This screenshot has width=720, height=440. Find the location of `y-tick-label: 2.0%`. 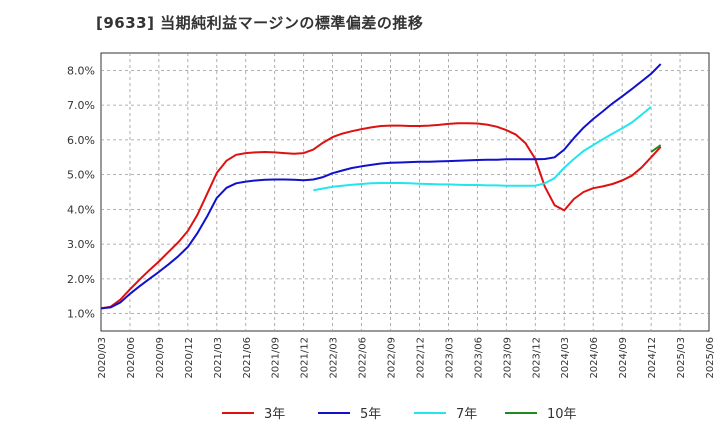

y-tick-label: 2.0% is located at coordinates (81, 279).